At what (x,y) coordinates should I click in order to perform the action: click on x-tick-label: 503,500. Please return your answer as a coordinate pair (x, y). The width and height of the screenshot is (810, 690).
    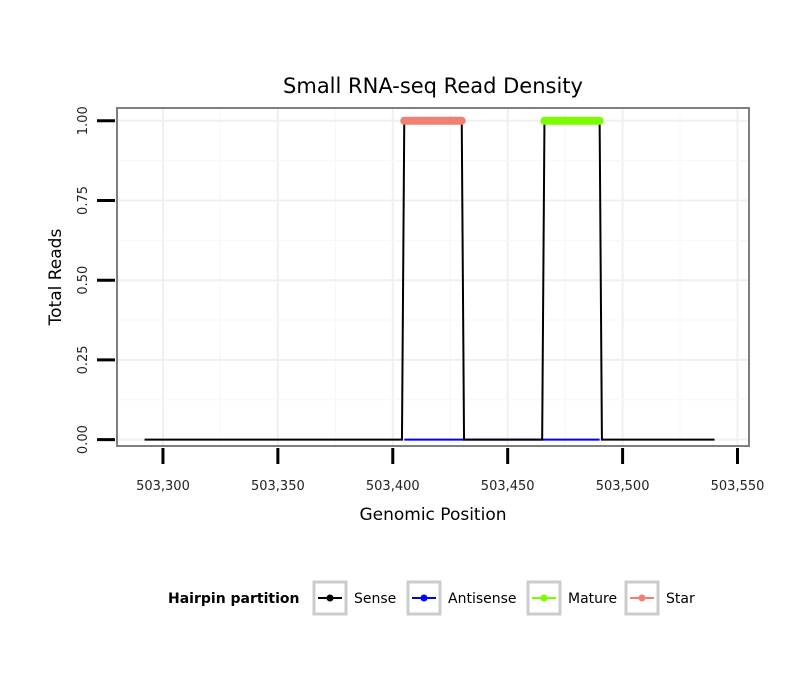
    Looking at the image, I should click on (623, 486).